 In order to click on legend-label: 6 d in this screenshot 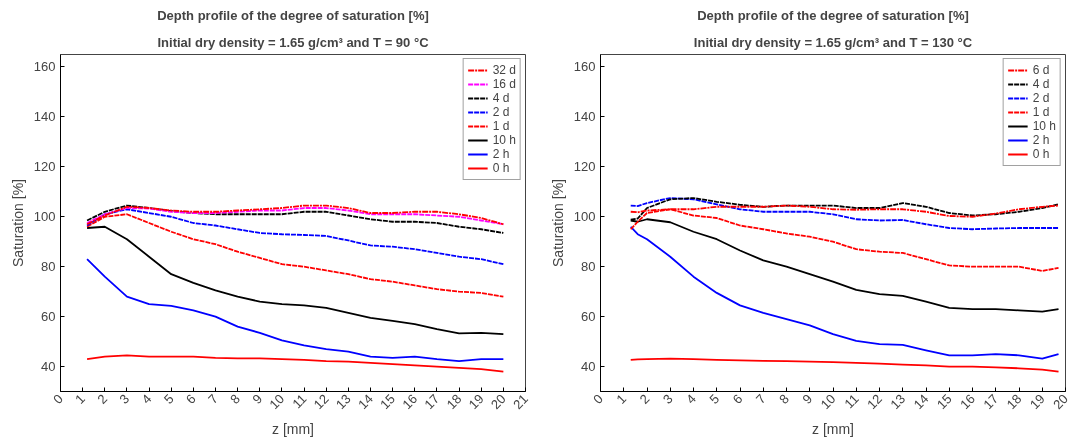, I will do `click(1041, 70)`.